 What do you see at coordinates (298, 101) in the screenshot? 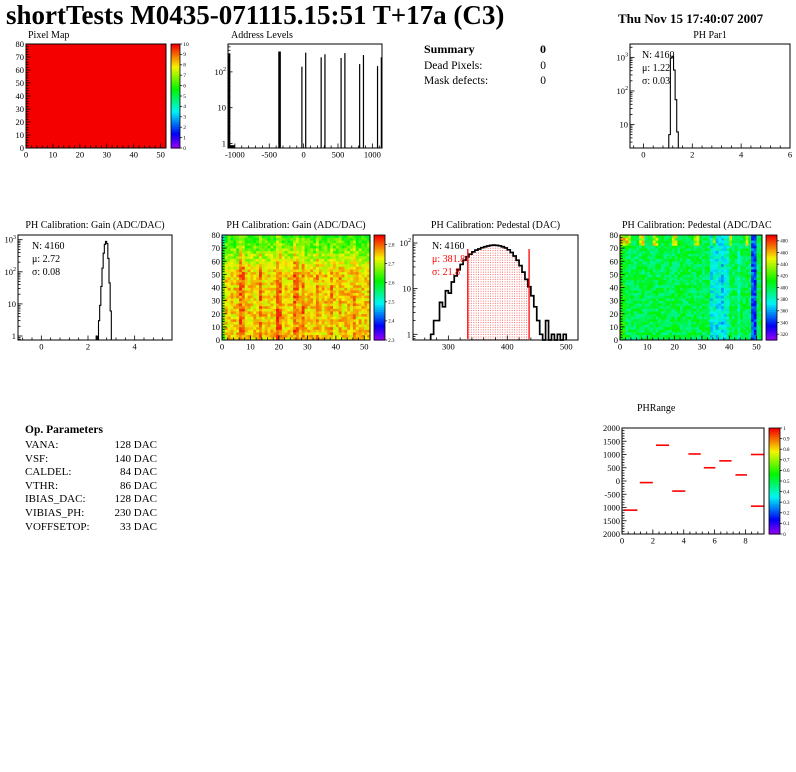
I see `address-levels-plot: -1000 -500 0 500 1000 1 10 102` at bounding box center [298, 101].